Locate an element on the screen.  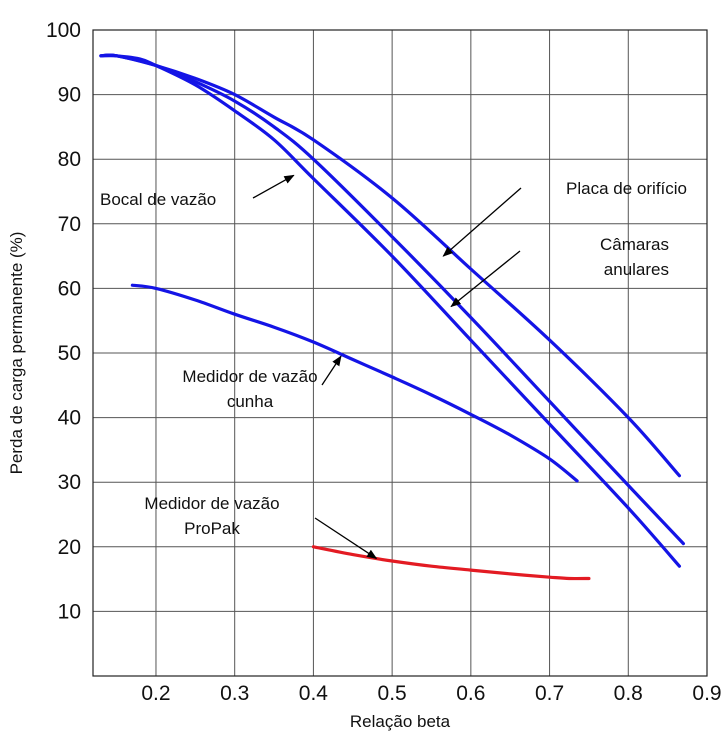
annotation-text: Placa de orifício is located at coordinates (626, 188).